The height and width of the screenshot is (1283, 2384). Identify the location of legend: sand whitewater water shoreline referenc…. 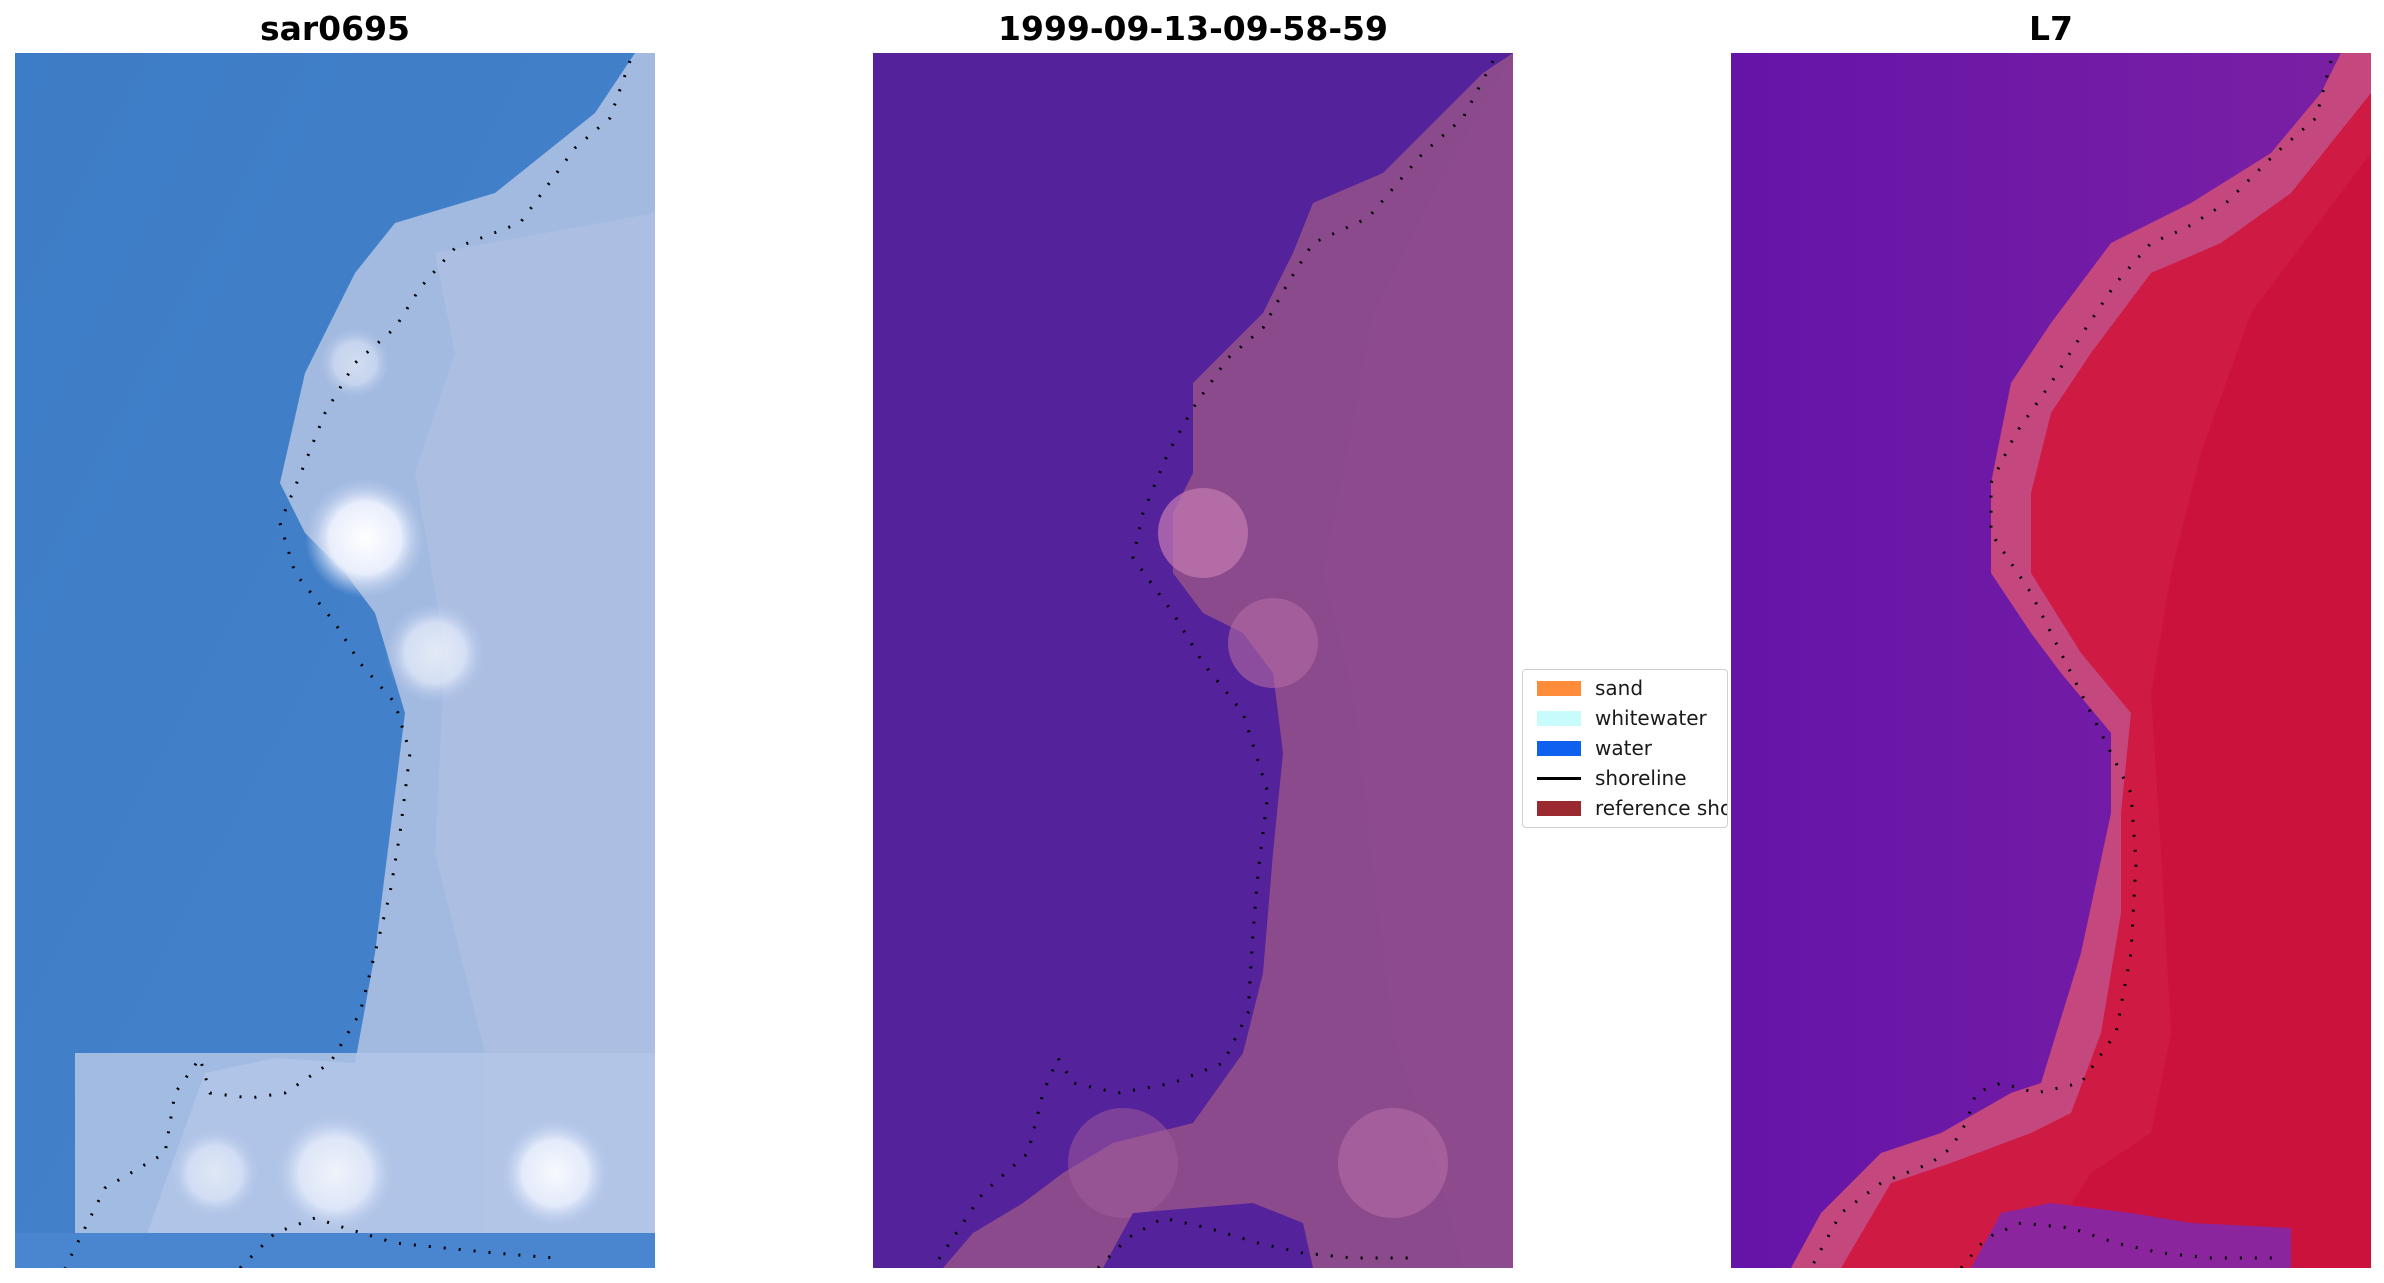
(1625, 748).